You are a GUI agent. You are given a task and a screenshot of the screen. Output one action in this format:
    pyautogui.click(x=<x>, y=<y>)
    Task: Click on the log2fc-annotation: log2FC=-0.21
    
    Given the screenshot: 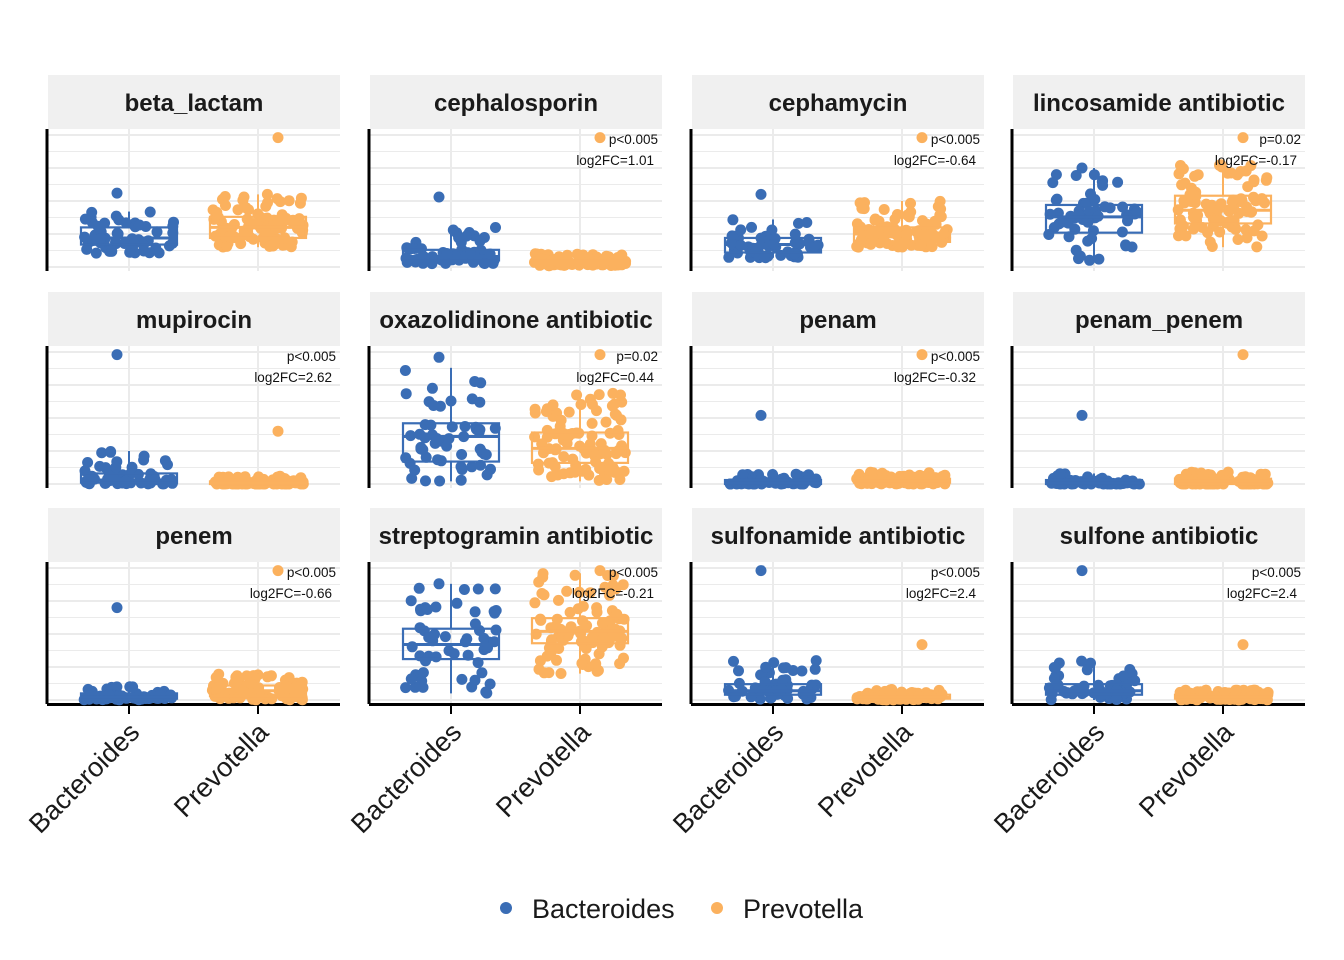 What is the action you would take?
    pyautogui.click(x=613, y=593)
    